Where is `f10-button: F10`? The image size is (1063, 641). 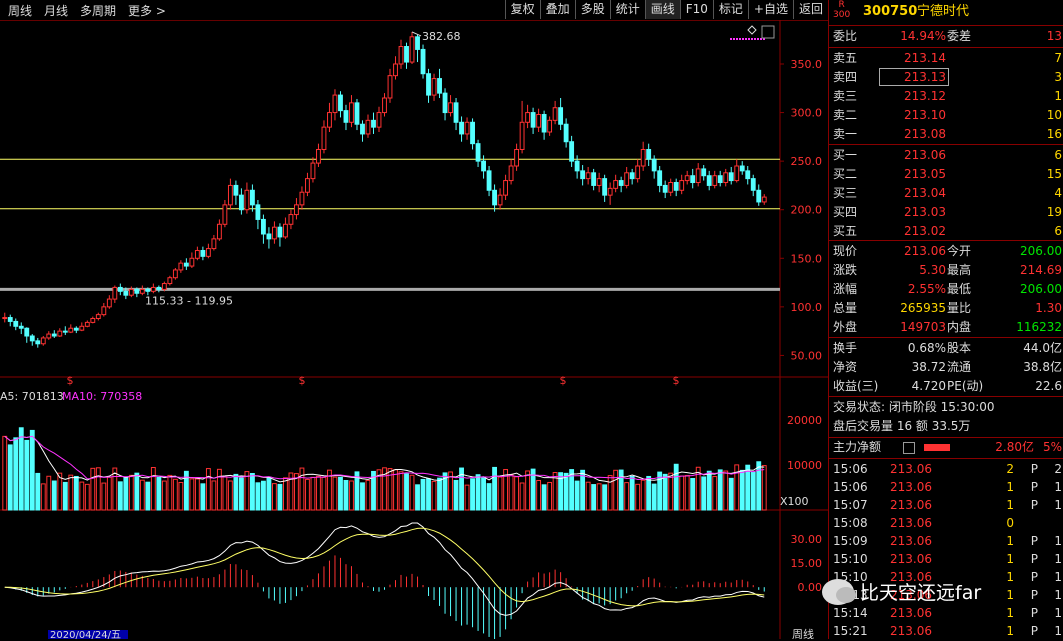
f10-button: F10 is located at coordinates (696, 9).